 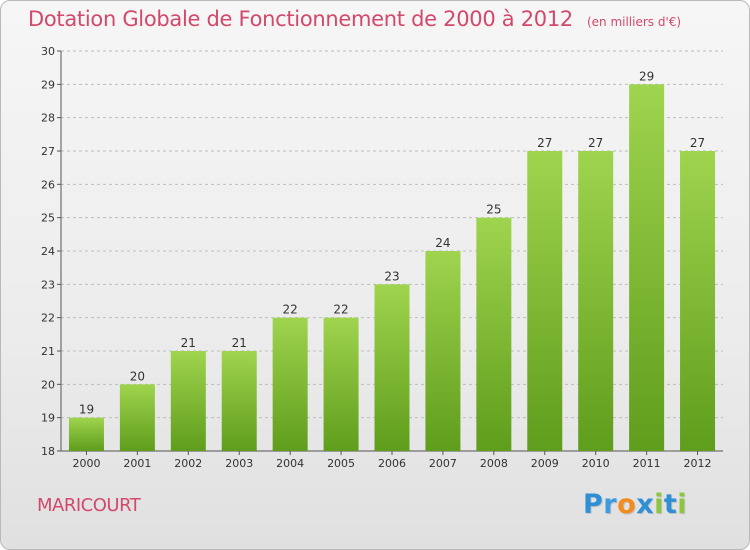 I want to click on y-tick-label: 20, so click(x=48, y=384).